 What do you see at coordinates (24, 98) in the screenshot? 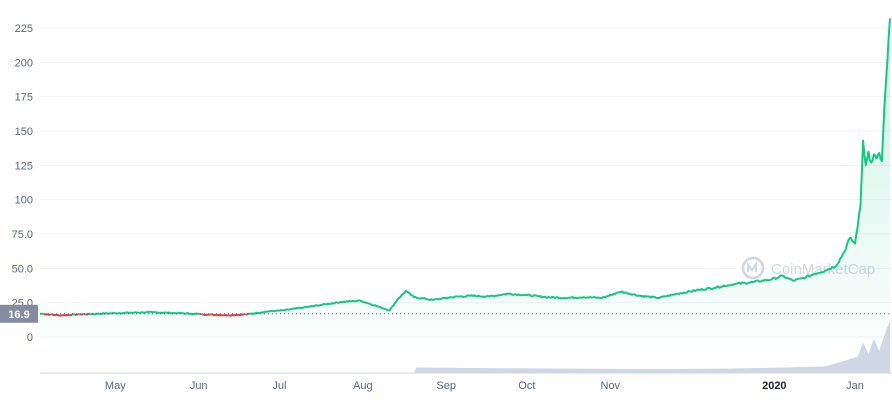
I see `y-tick-label: 175` at bounding box center [24, 98].